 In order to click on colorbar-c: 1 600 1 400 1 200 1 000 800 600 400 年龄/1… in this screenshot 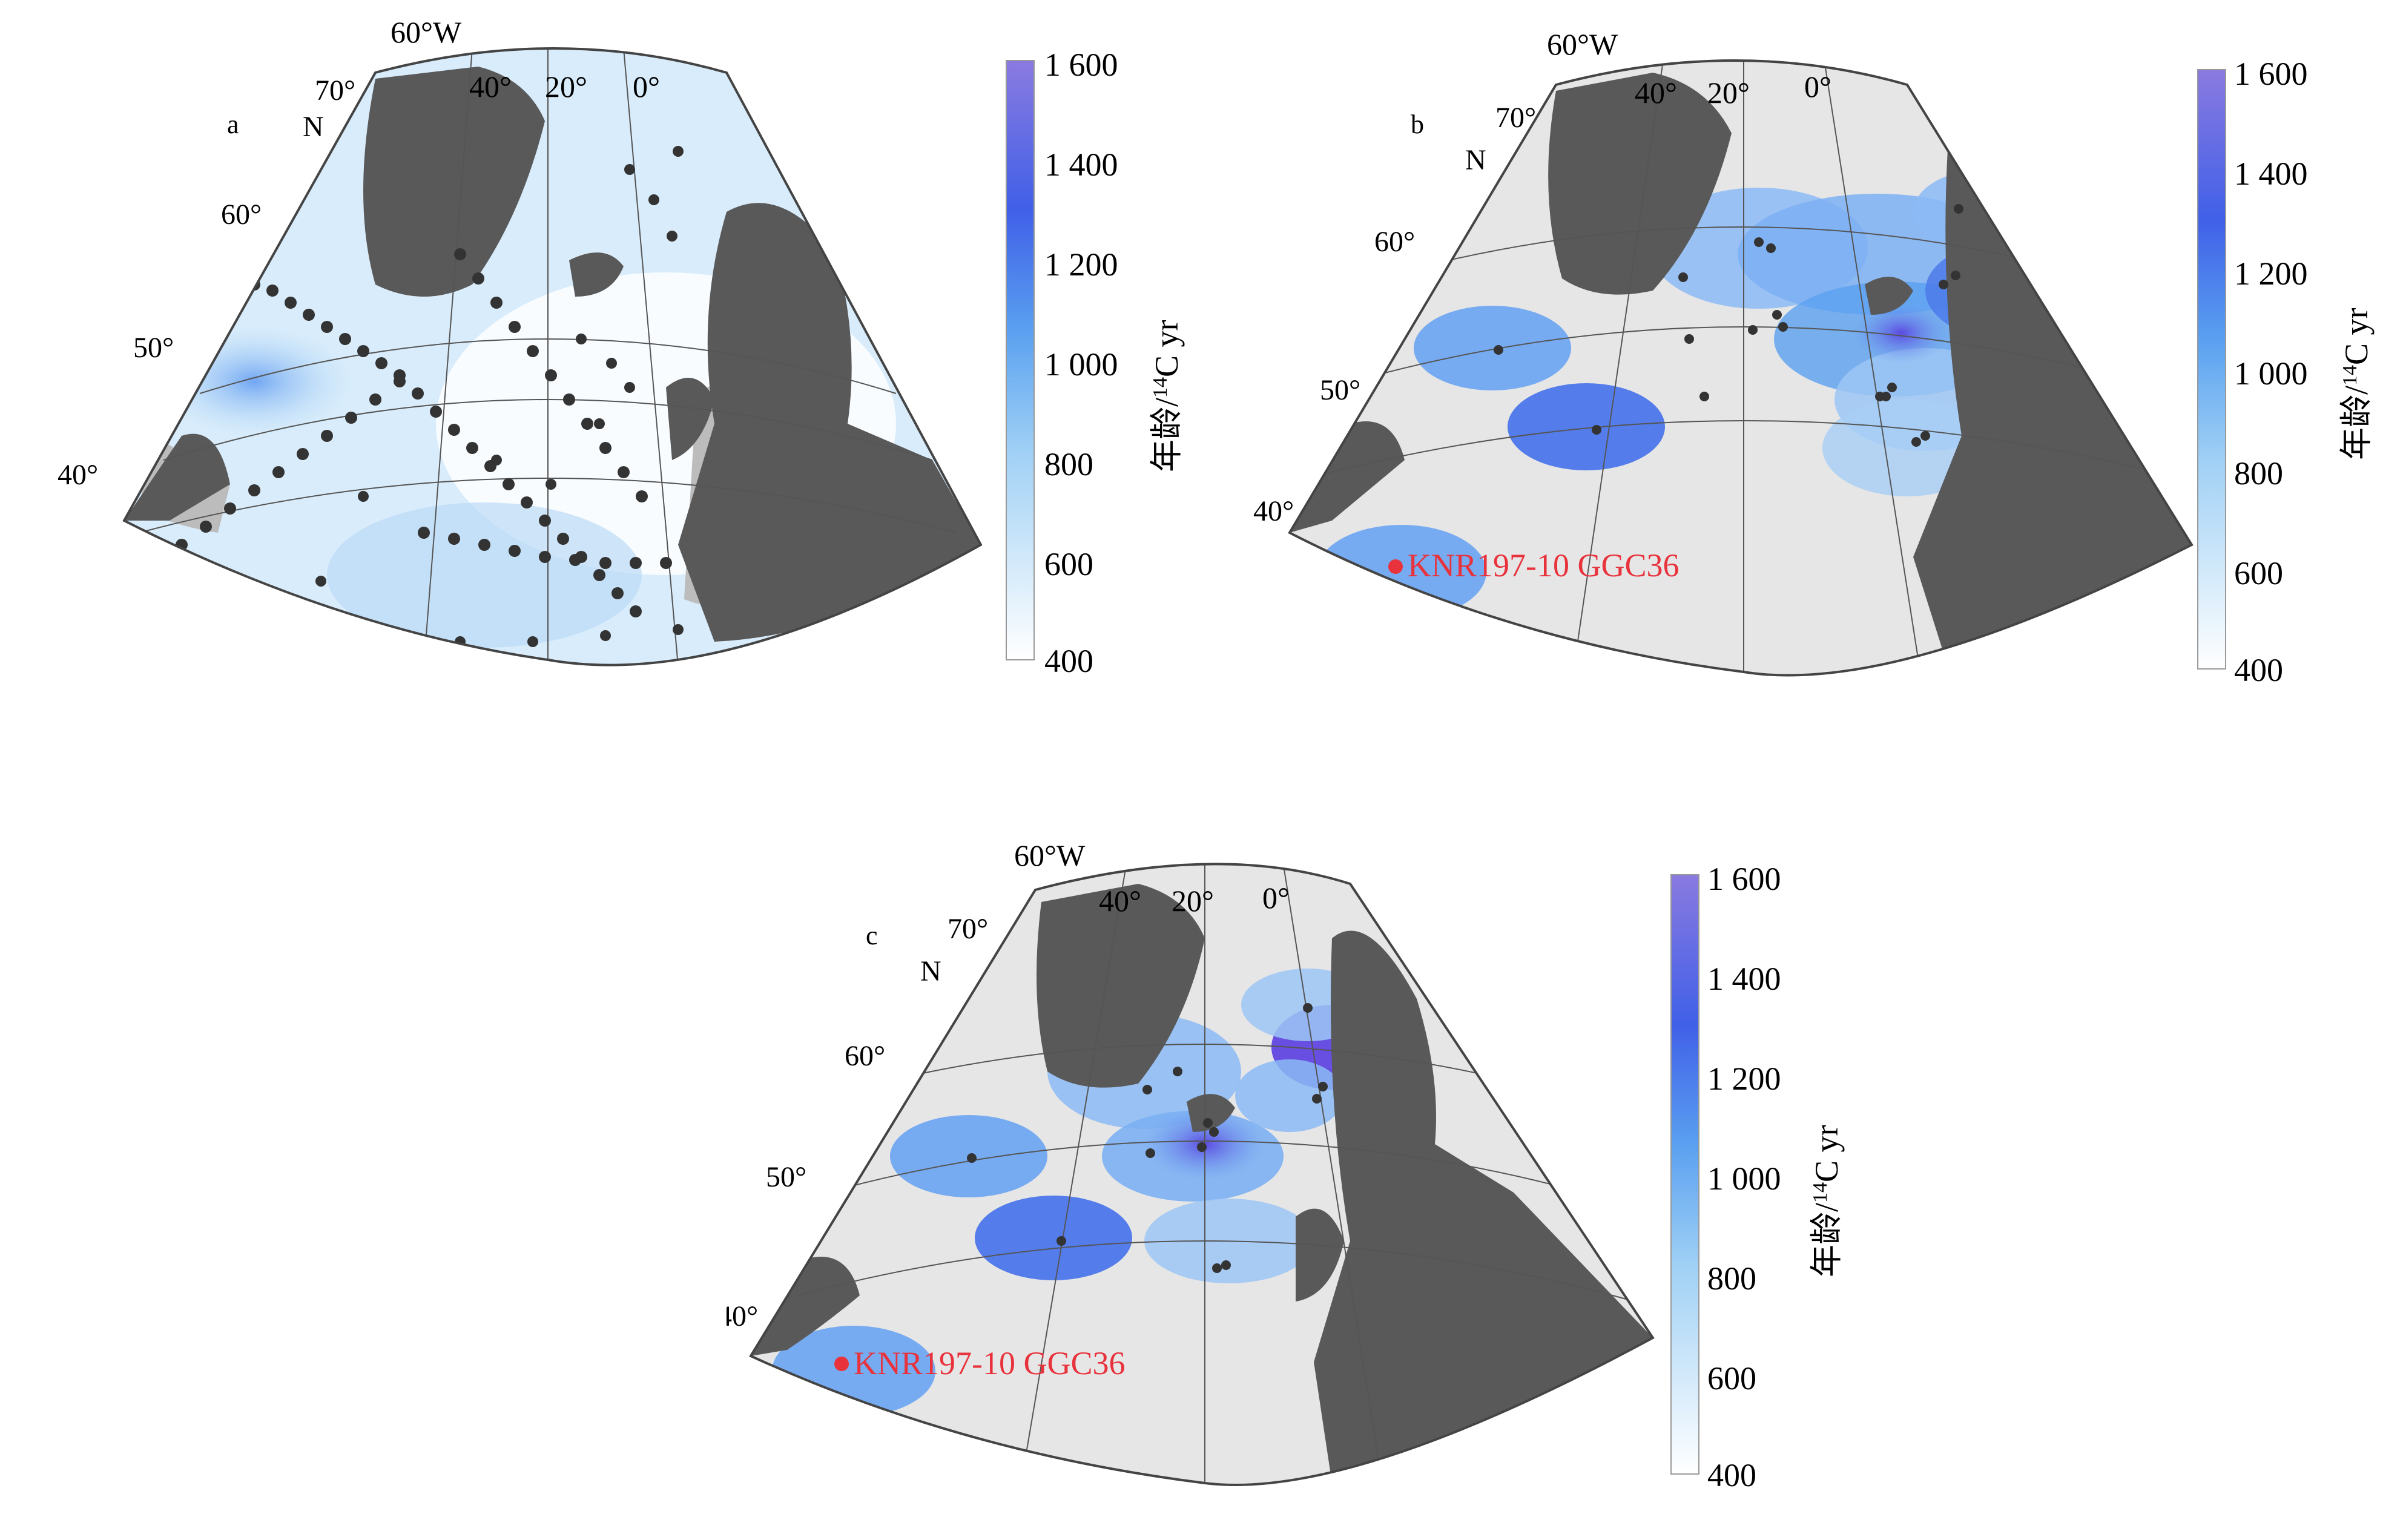, I will do `click(1757, 1177)`.